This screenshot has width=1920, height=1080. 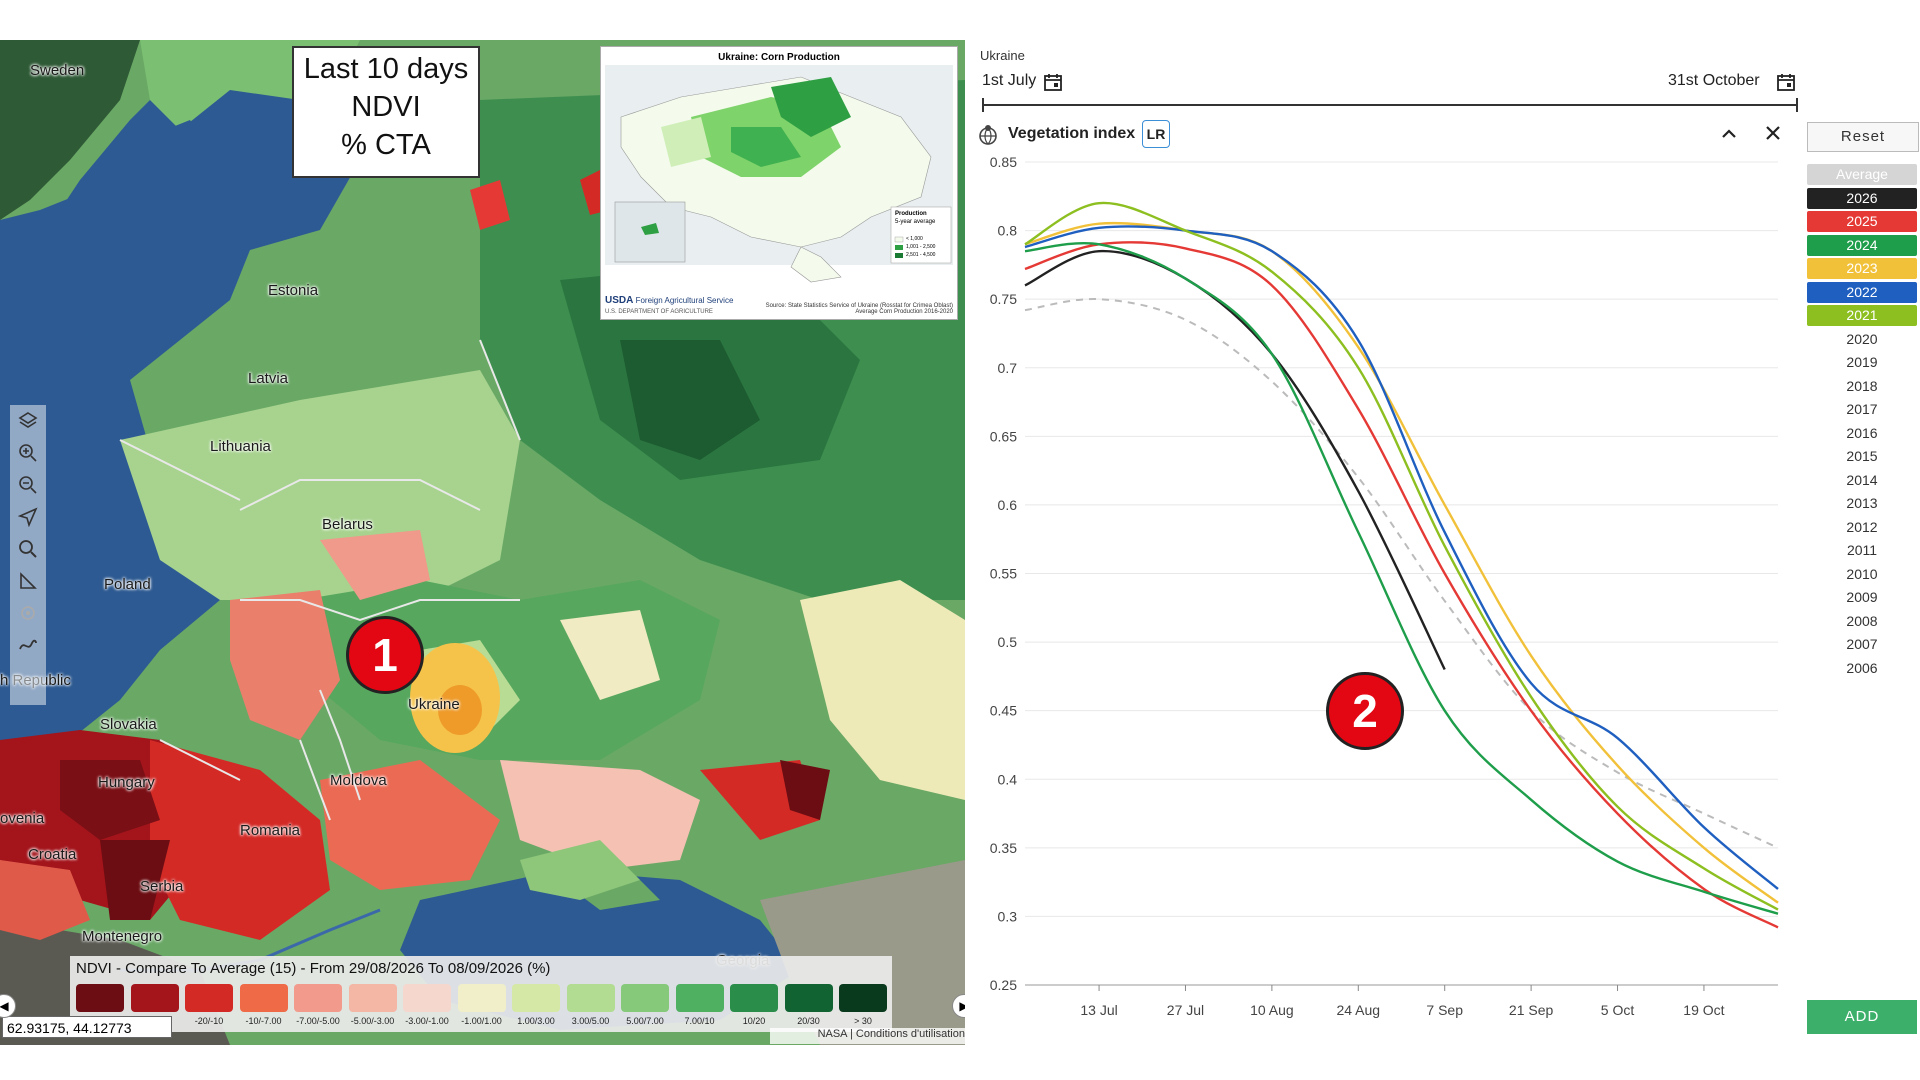 I want to click on legend-swatch-label: 20/30, so click(x=808, y=1021).